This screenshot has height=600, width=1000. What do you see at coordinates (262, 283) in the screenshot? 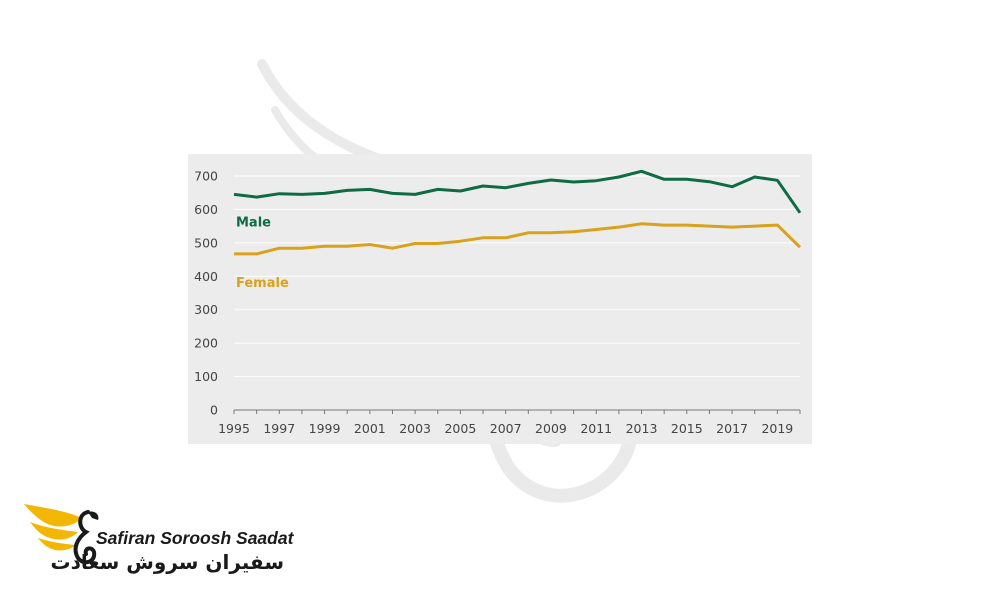
I see `female-series-label: Female` at bounding box center [262, 283].